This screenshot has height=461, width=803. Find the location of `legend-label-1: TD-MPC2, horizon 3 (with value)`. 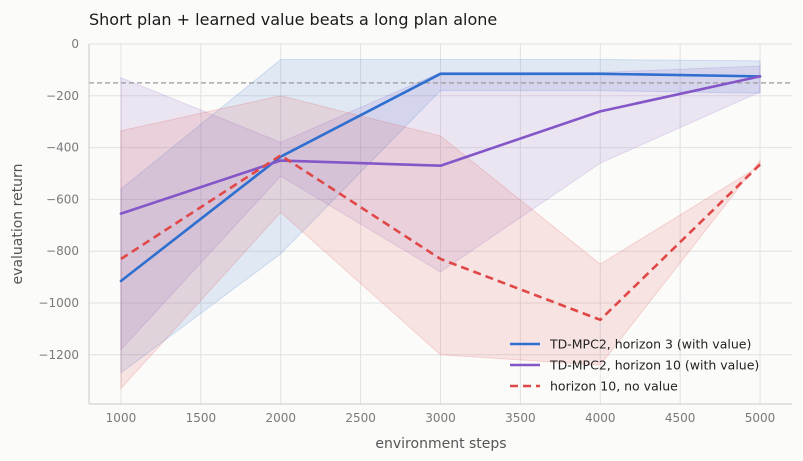

legend-label-1: TD-MPC2, horizon 3 (with value) is located at coordinates (650, 344).